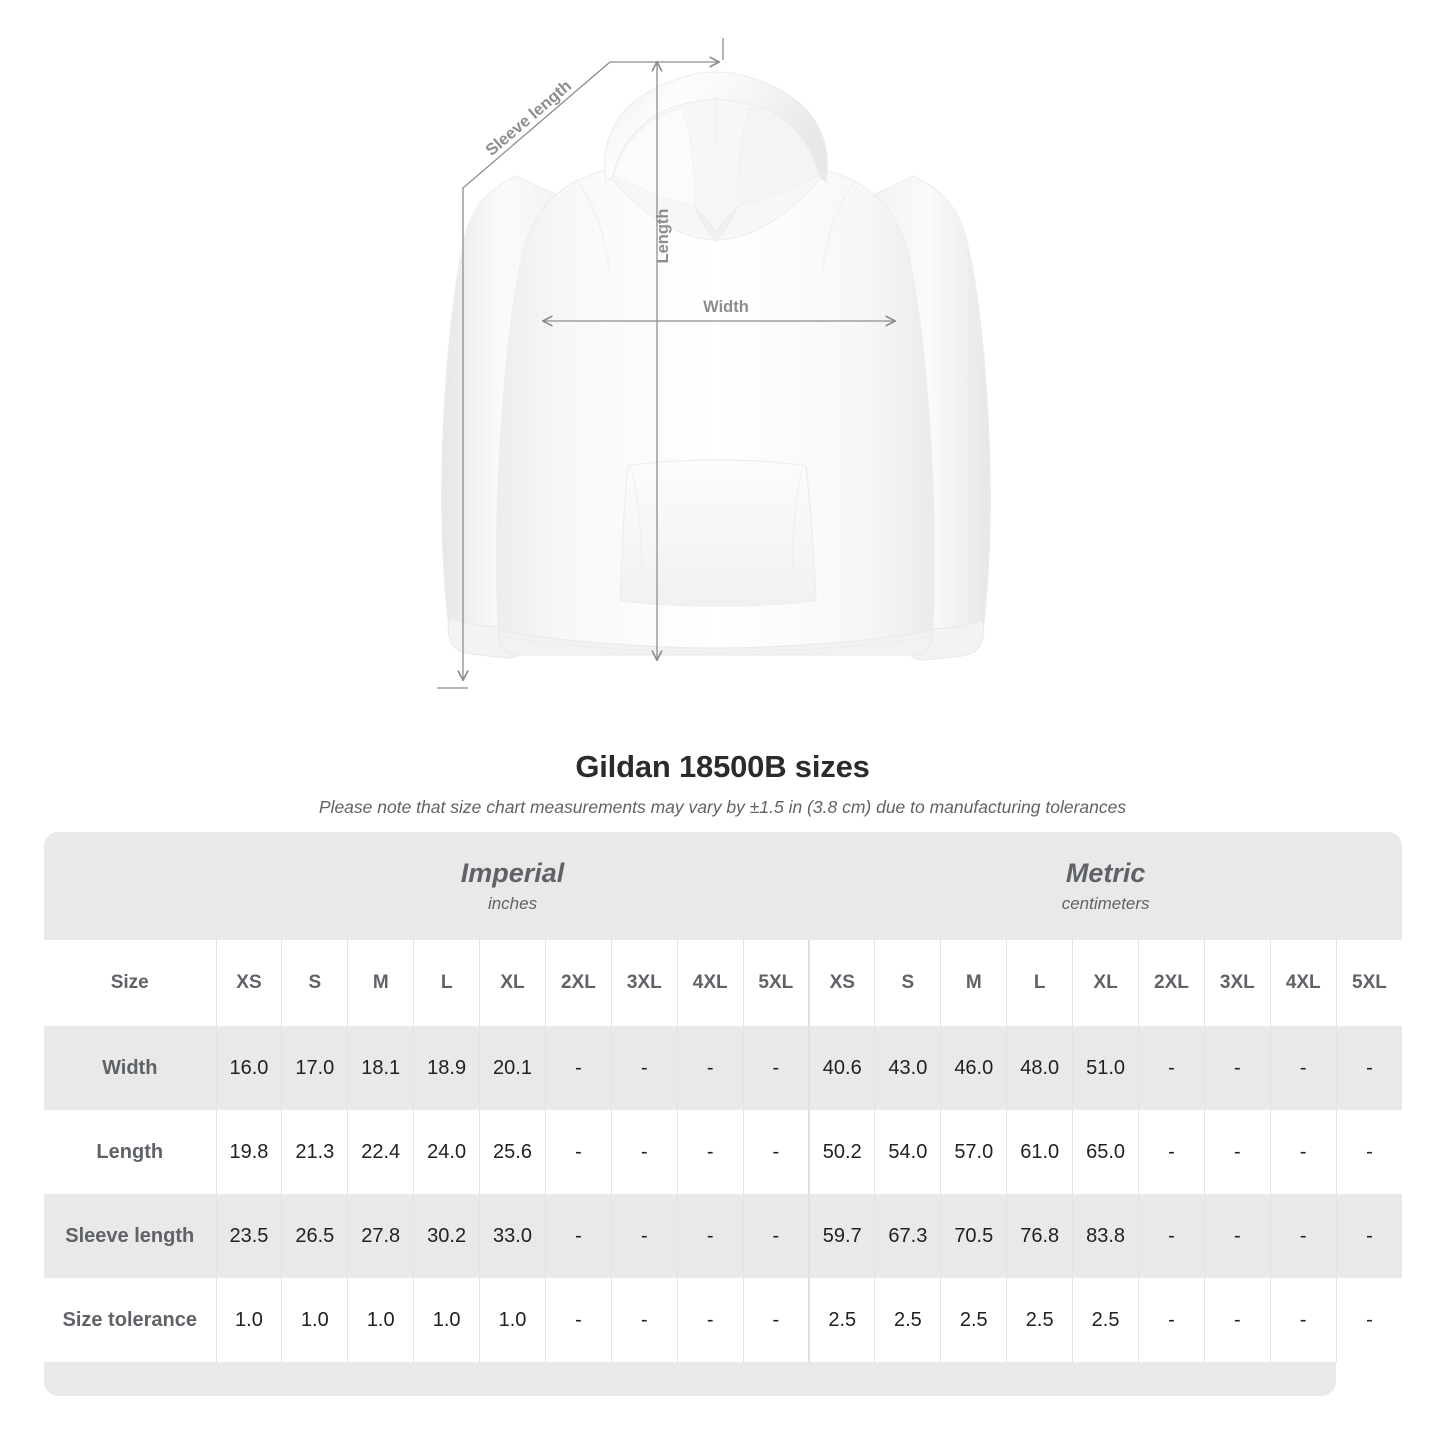  What do you see at coordinates (726, 307) in the screenshot?
I see `width-label: Width` at bounding box center [726, 307].